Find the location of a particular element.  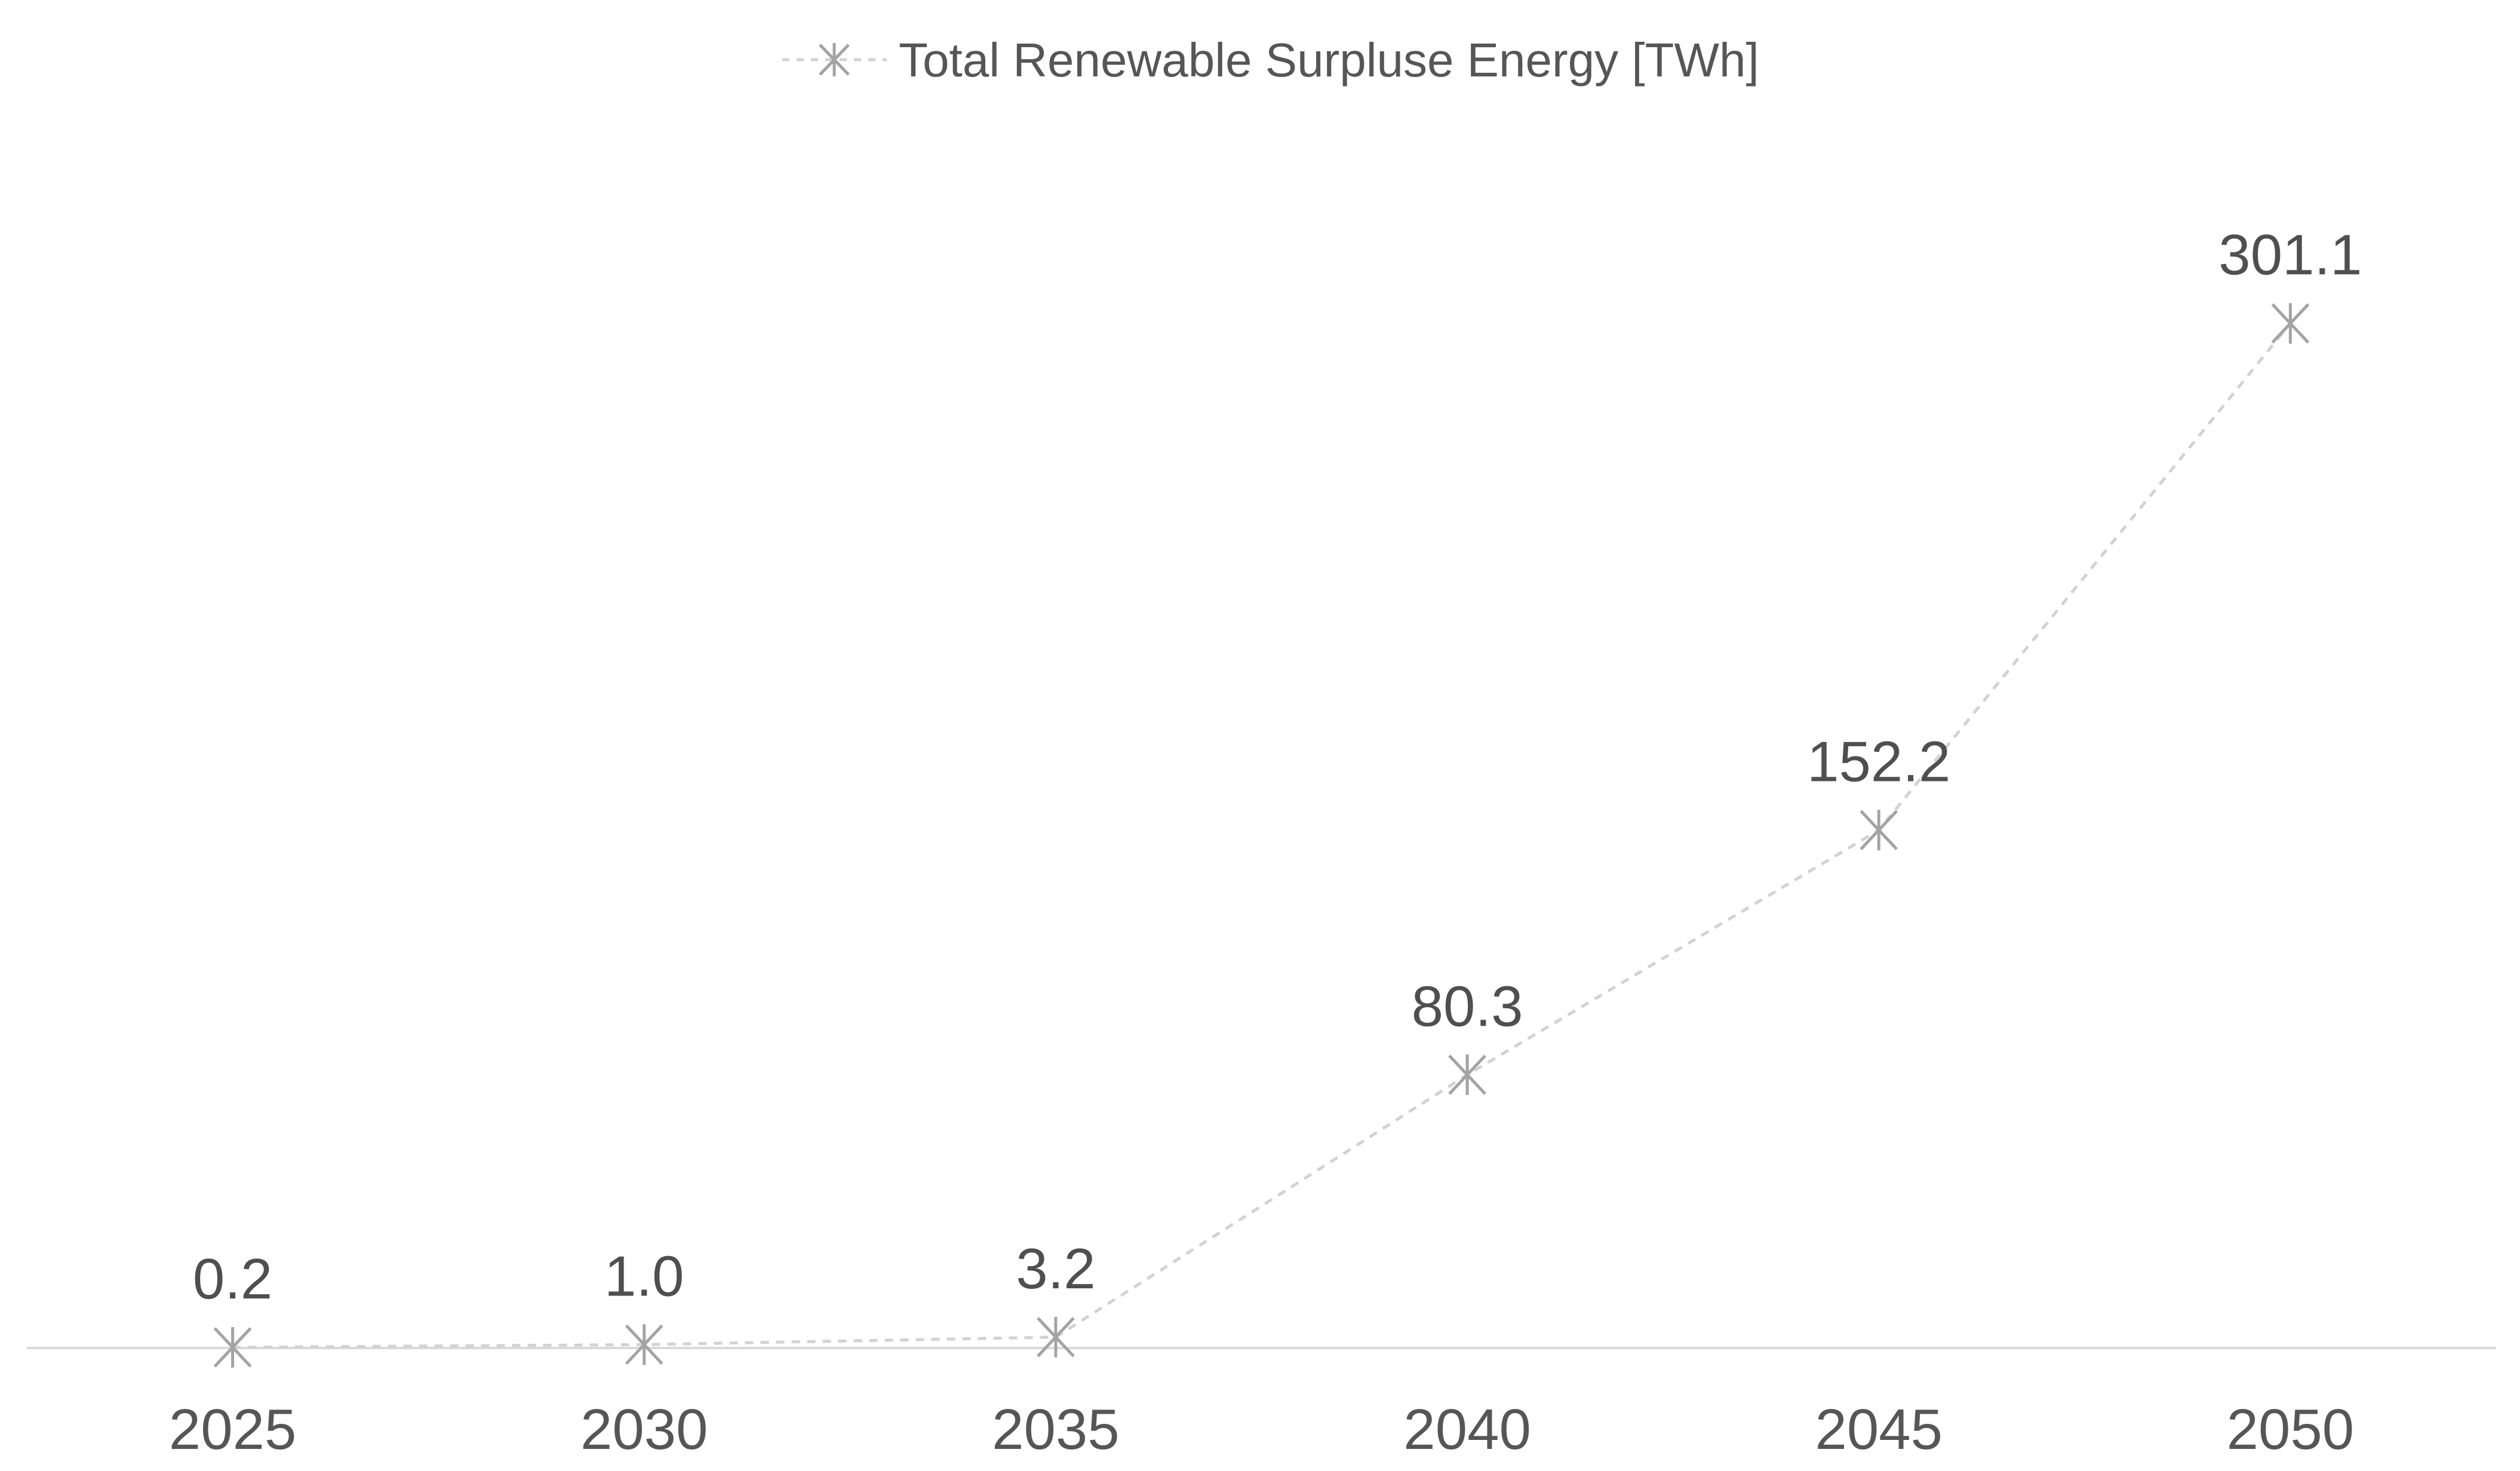

data-point-marker-2030 is located at coordinates (644, 1344).